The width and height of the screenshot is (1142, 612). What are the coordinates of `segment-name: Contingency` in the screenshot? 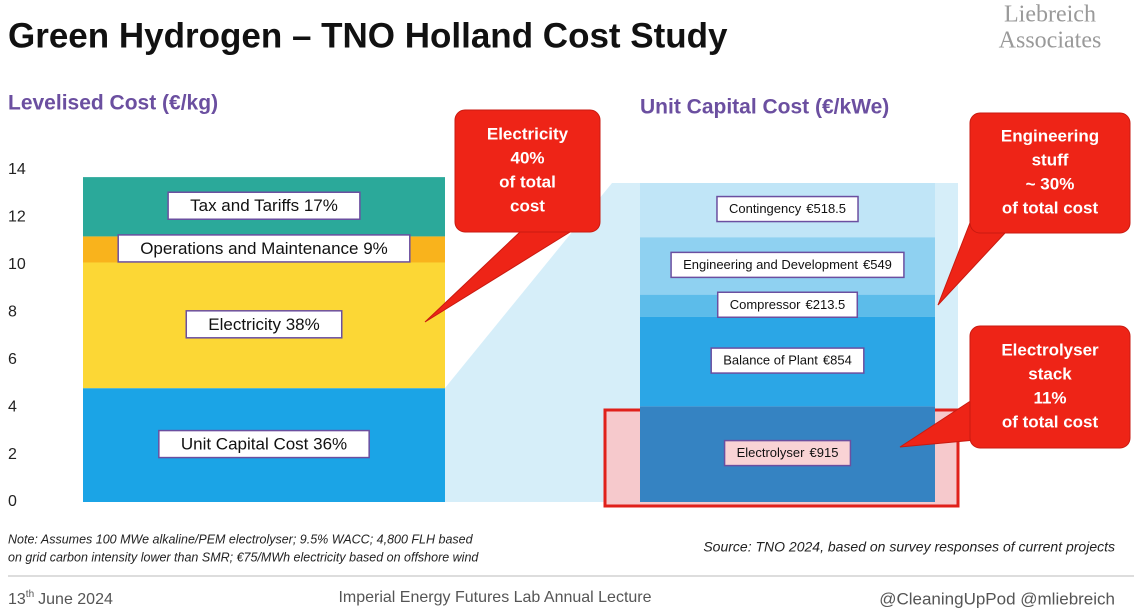 It's located at (765, 209).